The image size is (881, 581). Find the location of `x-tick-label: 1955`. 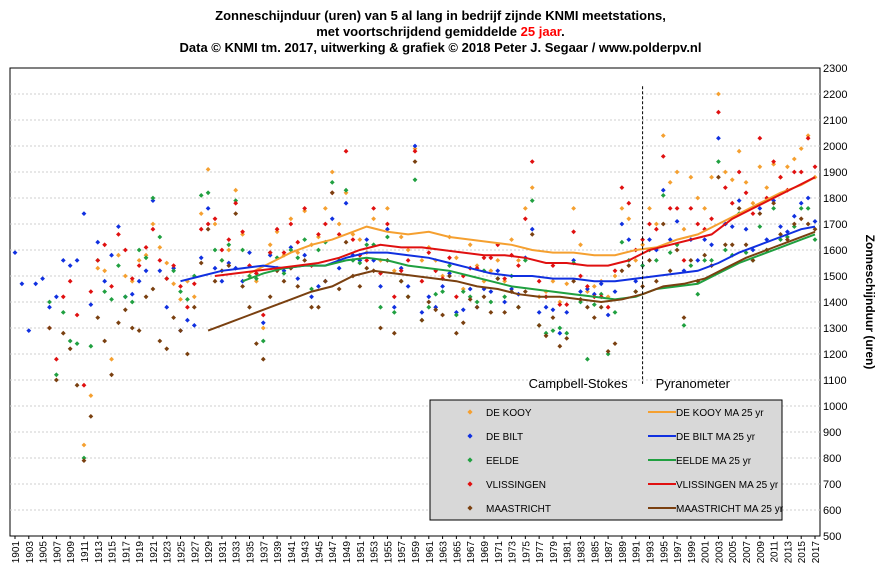

x-tick-label: 1955 is located at coordinates (388, 552).